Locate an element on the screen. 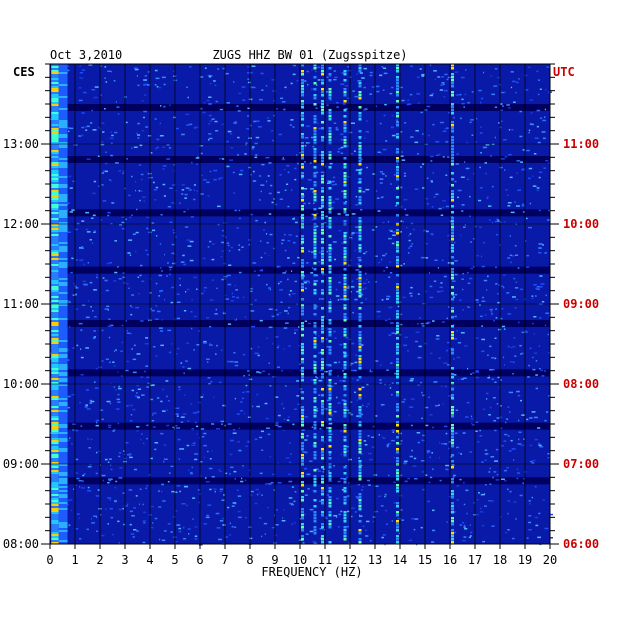 The width and height of the screenshot is (630, 624). x-tick-label: 4 is located at coordinates (149, 560).